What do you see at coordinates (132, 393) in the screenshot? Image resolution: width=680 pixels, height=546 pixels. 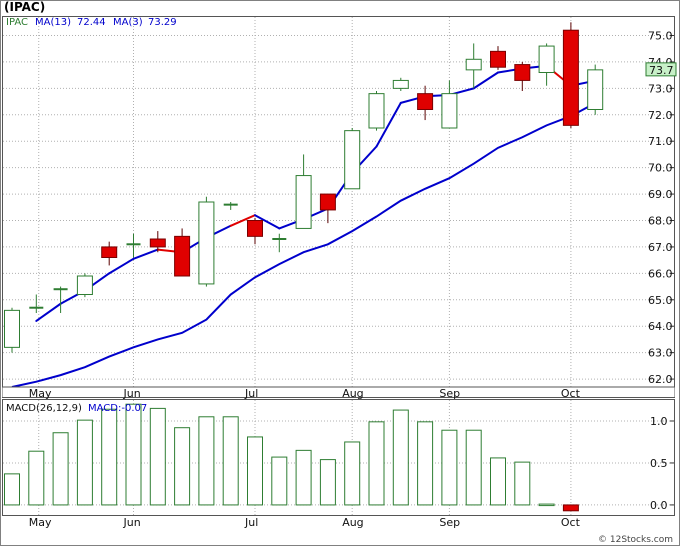 I see `price-x-tick-label: Jun` at bounding box center [132, 393].